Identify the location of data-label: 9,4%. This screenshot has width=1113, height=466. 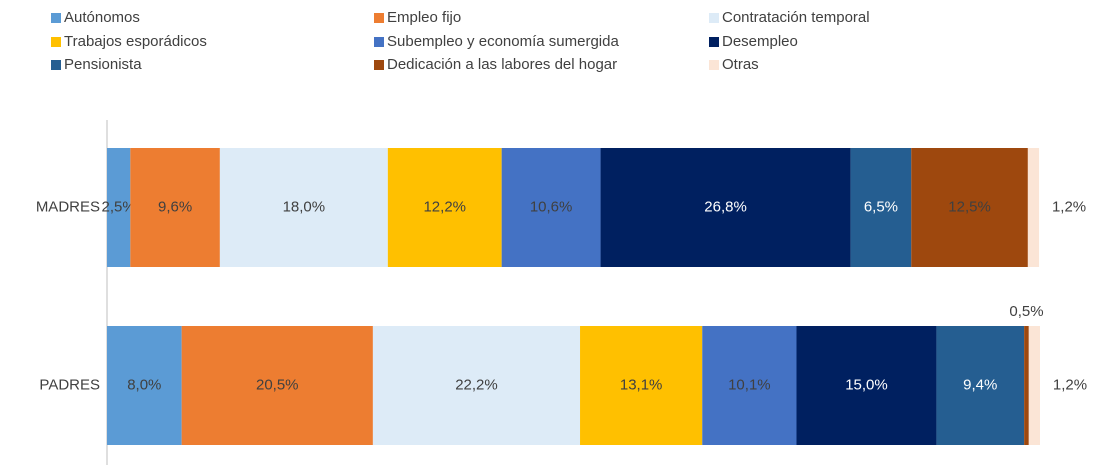
(980, 384).